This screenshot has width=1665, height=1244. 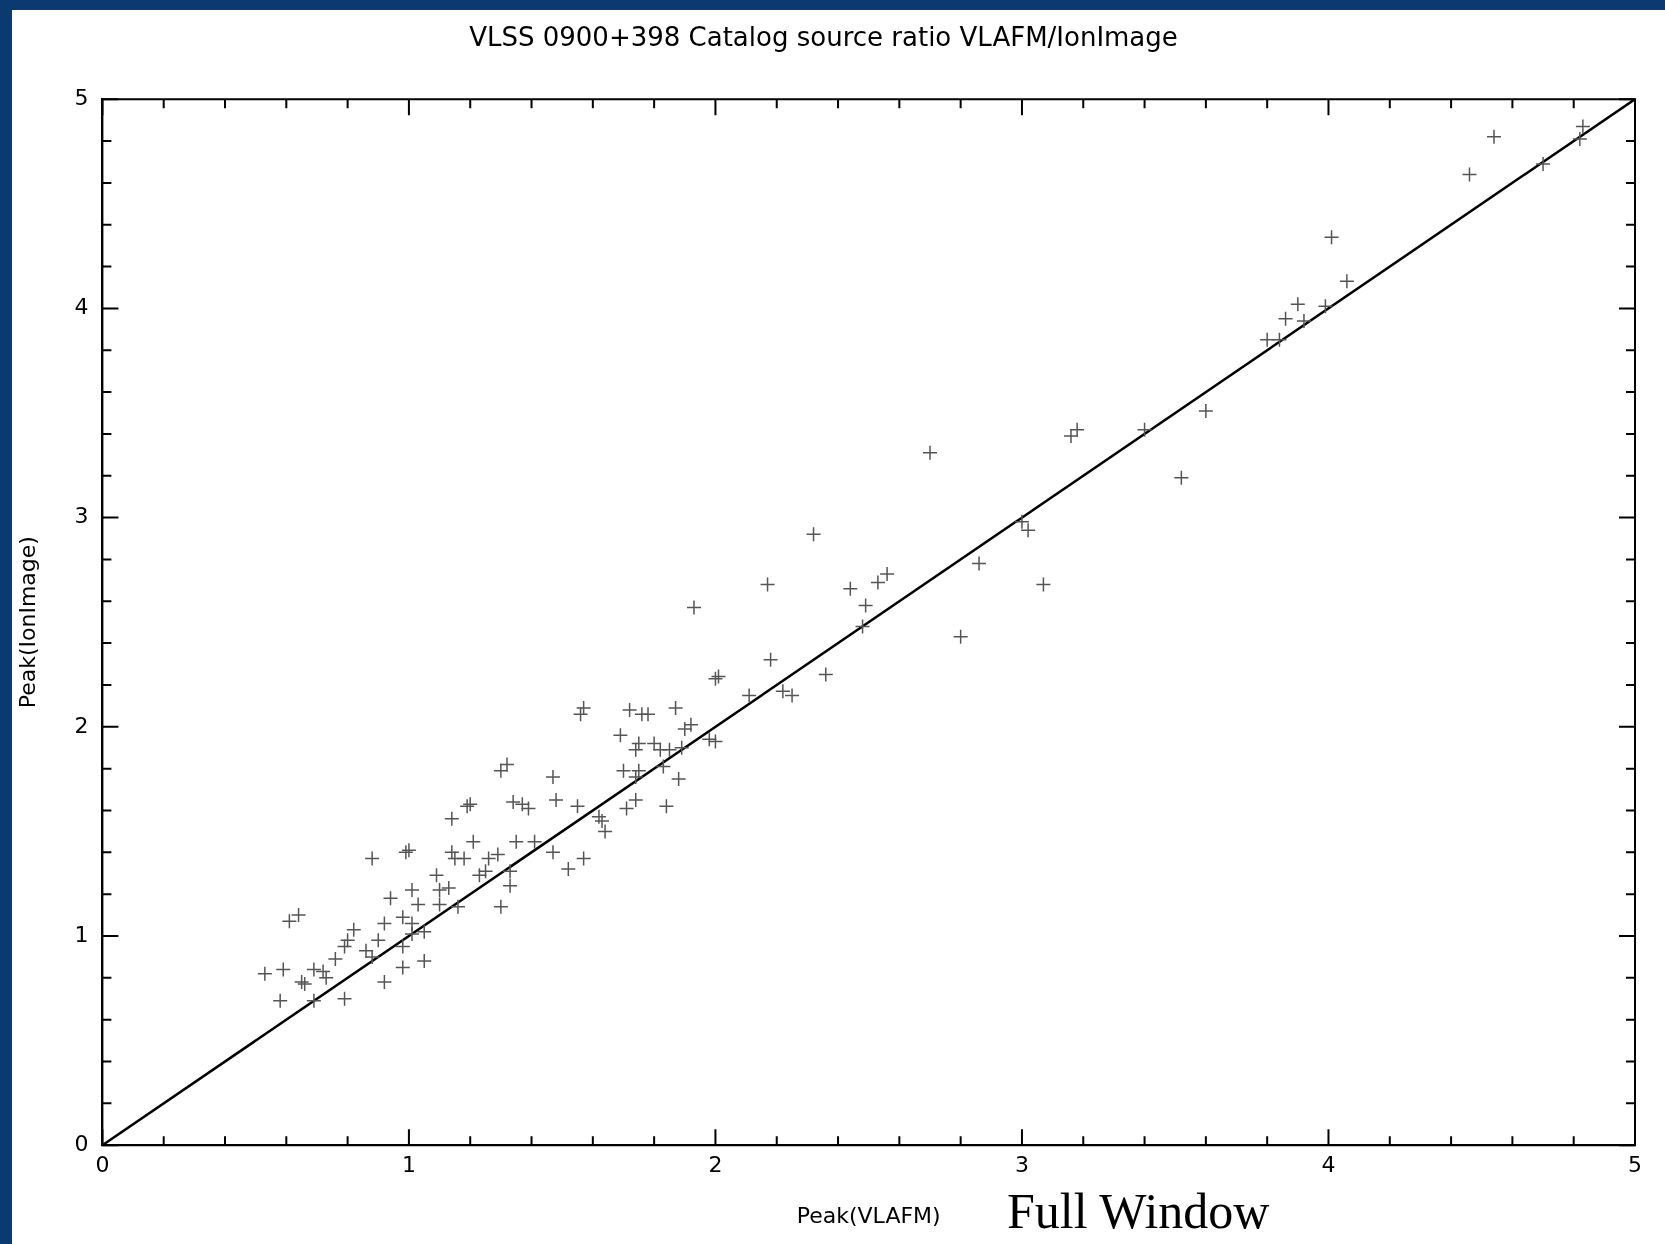 What do you see at coordinates (27, 622) in the screenshot?
I see `y-axis-title: Peak(IonImage)` at bounding box center [27, 622].